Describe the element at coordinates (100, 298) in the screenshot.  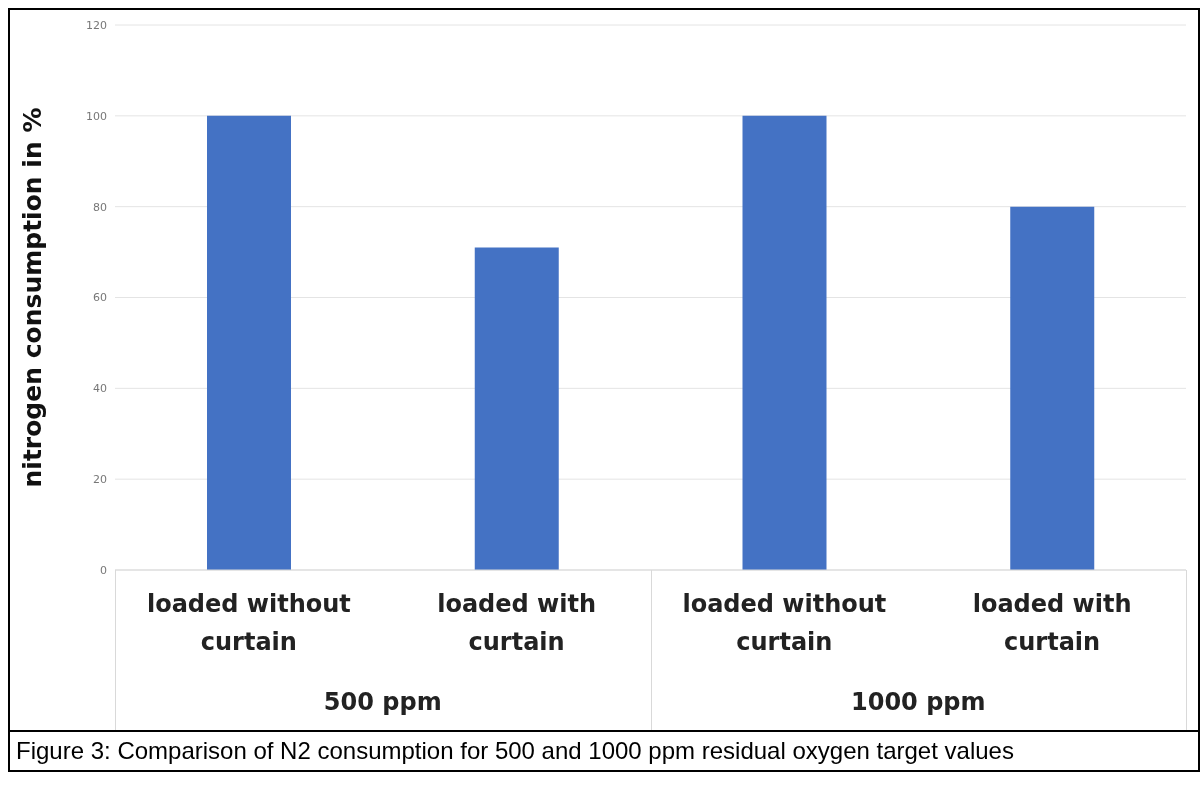
I see `y-tick-label: 60` at that location.